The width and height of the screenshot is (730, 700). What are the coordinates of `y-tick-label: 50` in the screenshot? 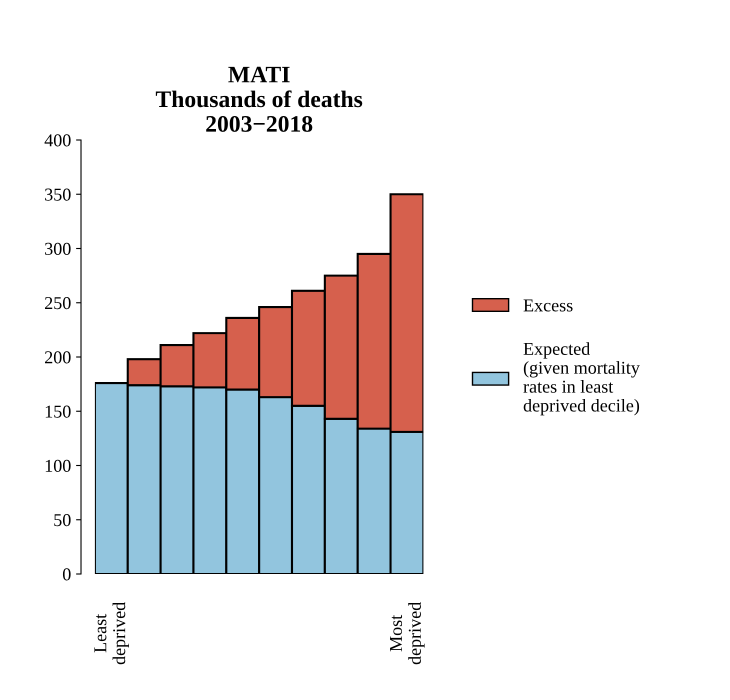 It's located at (62, 520).